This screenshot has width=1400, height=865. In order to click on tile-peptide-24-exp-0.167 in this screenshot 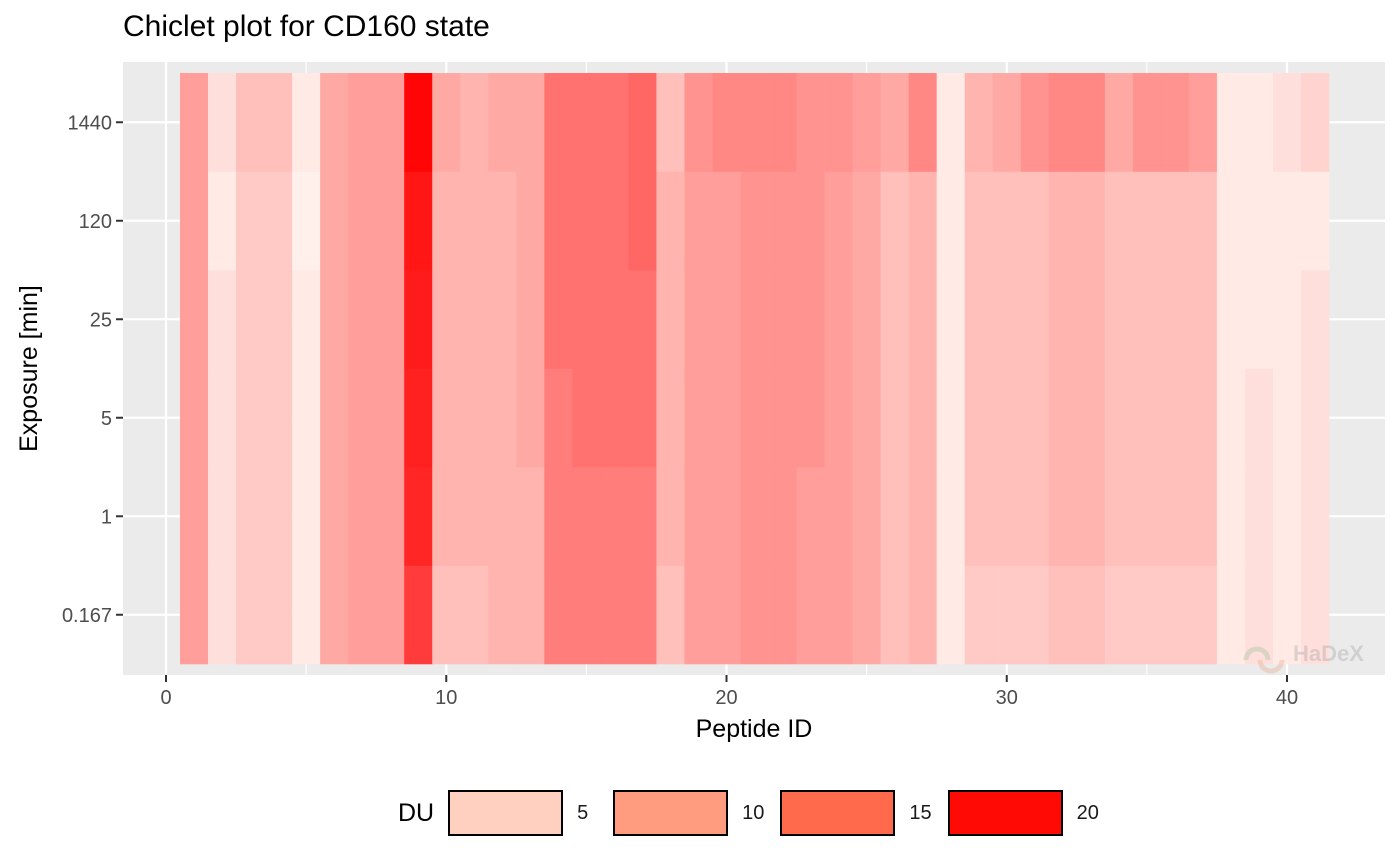, I will do `click(838, 615)`.